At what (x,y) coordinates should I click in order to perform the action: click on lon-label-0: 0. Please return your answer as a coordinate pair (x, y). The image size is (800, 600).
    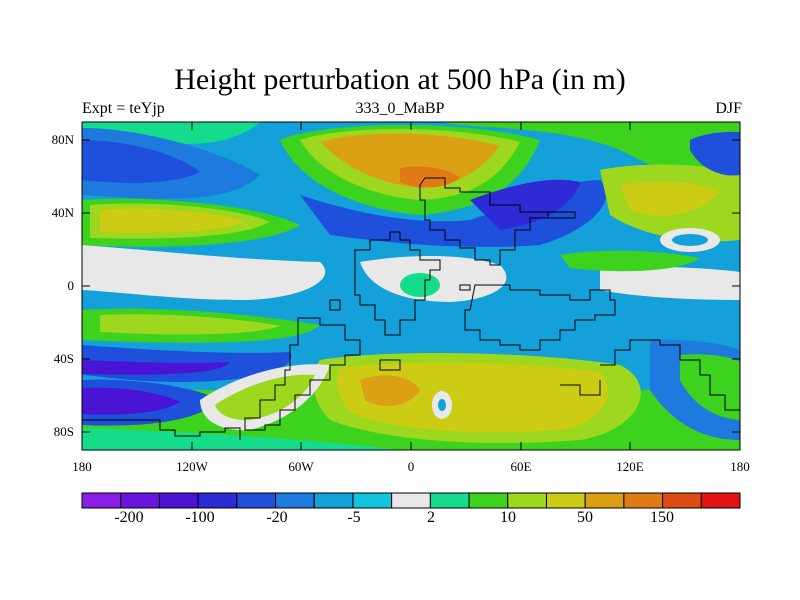
    Looking at the image, I should click on (411, 466).